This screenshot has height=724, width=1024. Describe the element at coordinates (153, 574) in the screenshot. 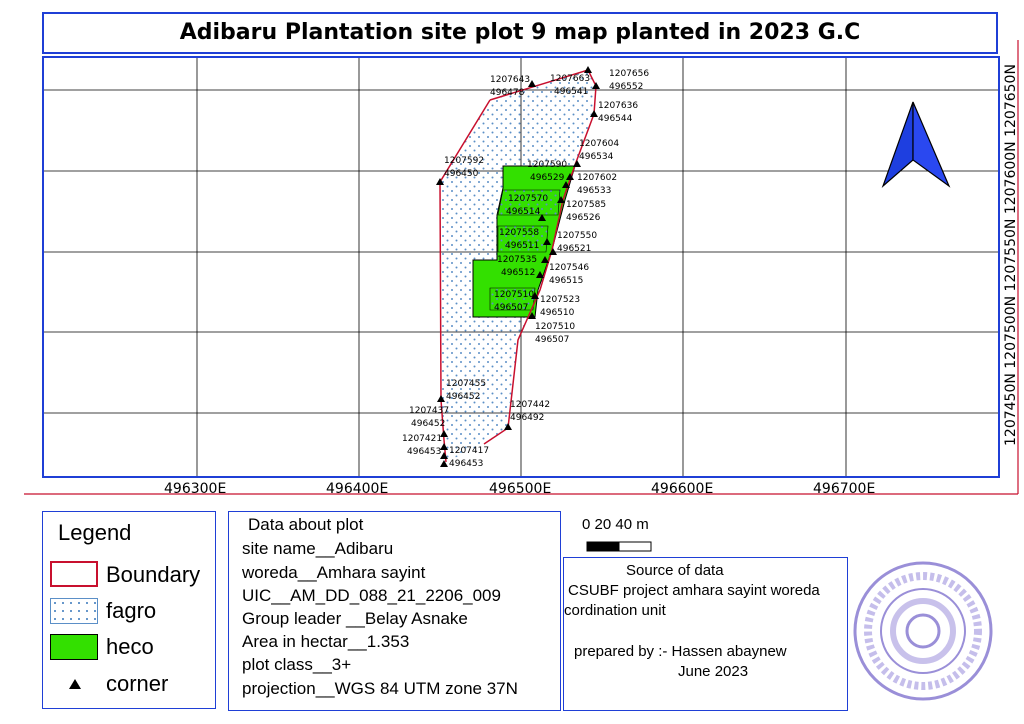

I see `legend-label: Boundary` at that location.